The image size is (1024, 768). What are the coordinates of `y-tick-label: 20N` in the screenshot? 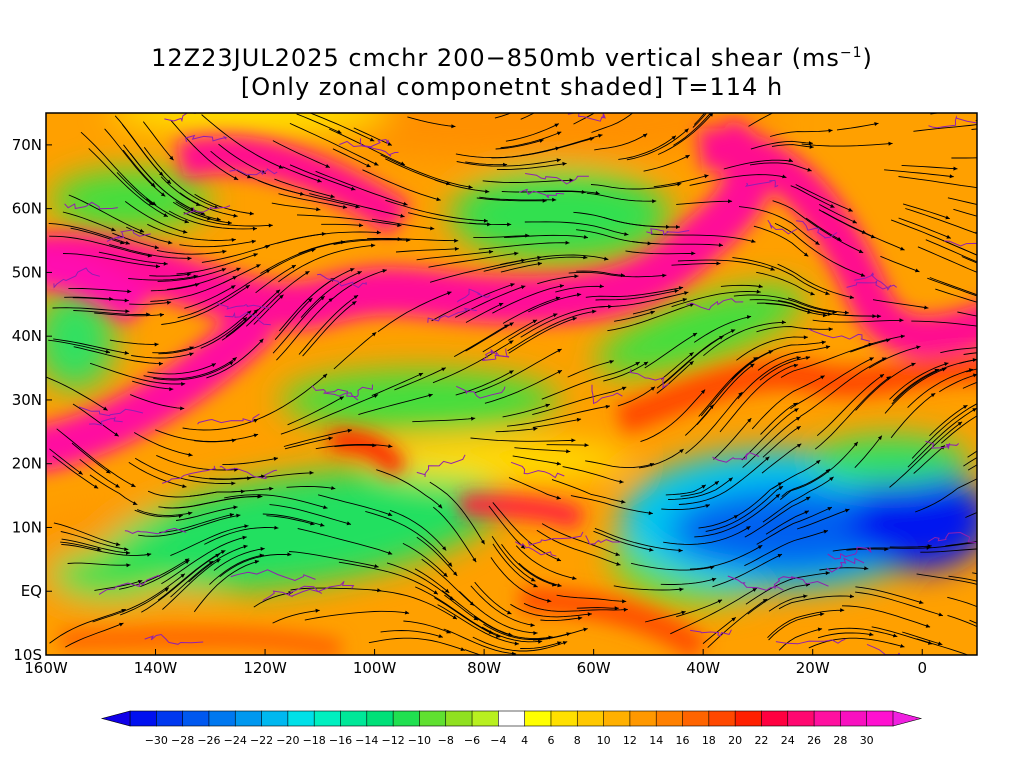 It's located at (27, 464).